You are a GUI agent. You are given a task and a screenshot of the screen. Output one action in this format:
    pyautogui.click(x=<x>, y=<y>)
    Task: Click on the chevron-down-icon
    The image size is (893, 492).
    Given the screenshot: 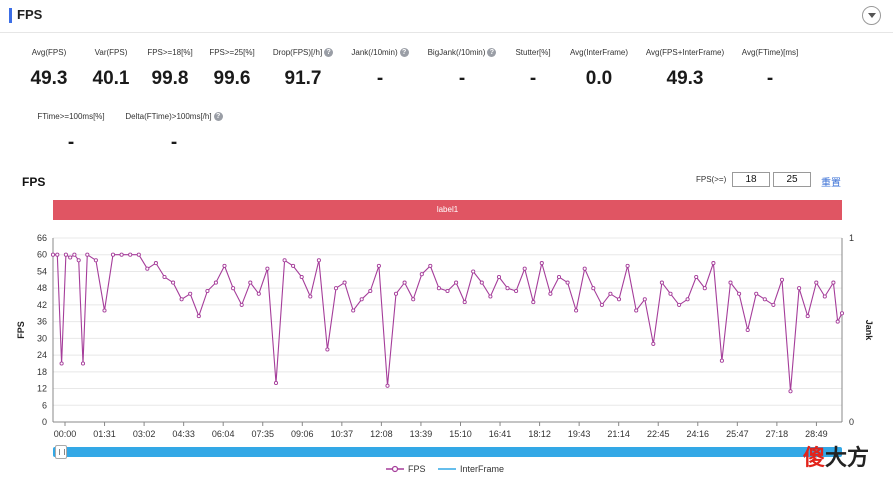 What is the action you would take?
    pyautogui.click(x=871, y=15)
    